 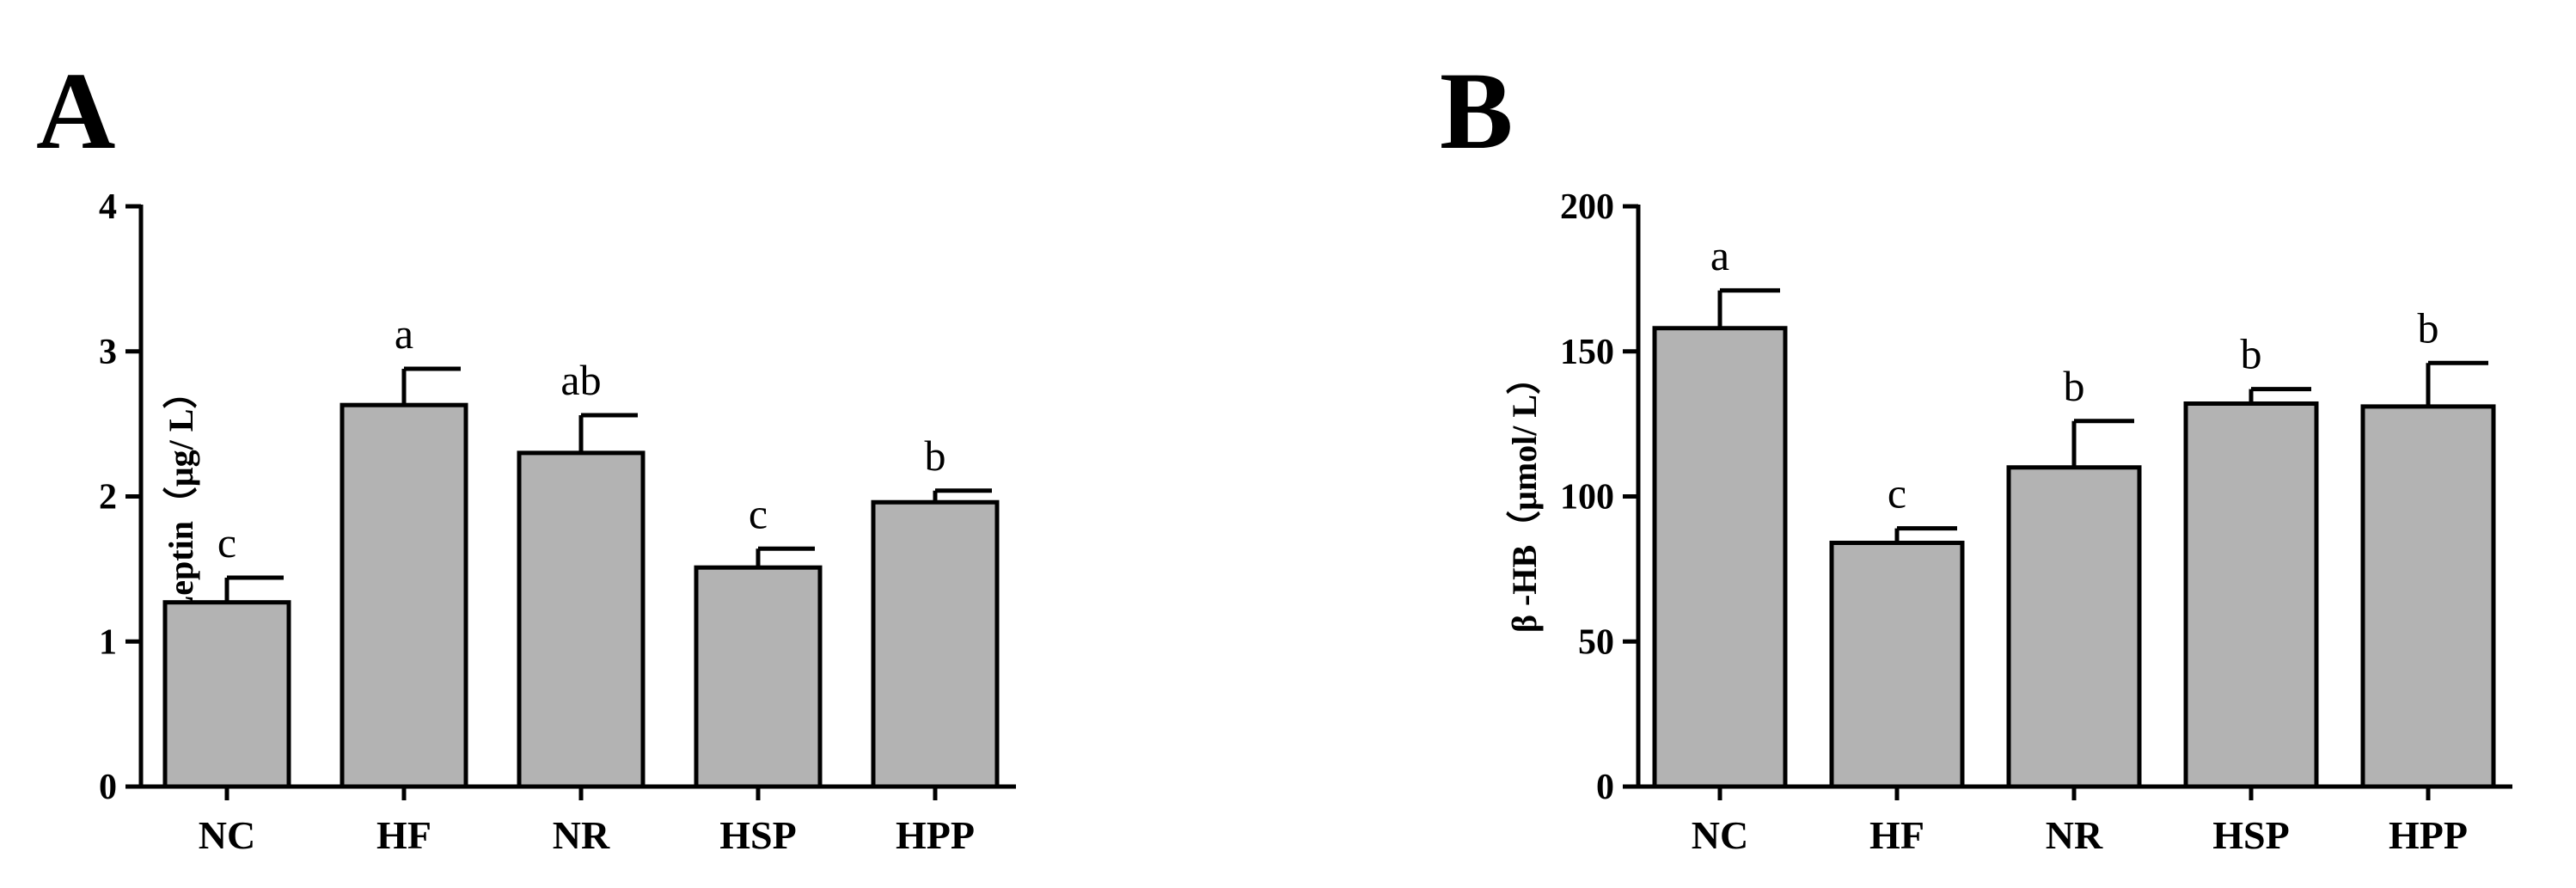 What do you see at coordinates (580, 380) in the screenshot?
I see `significance-label: ab` at bounding box center [580, 380].